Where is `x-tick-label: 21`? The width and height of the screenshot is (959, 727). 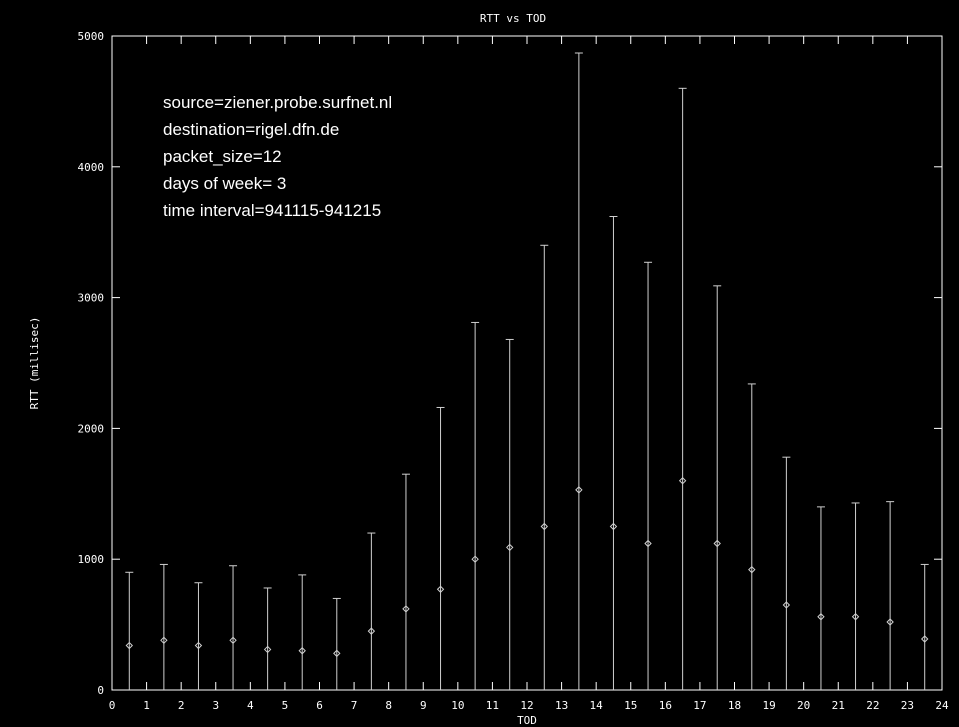 x-tick-label: 21 is located at coordinates (838, 705).